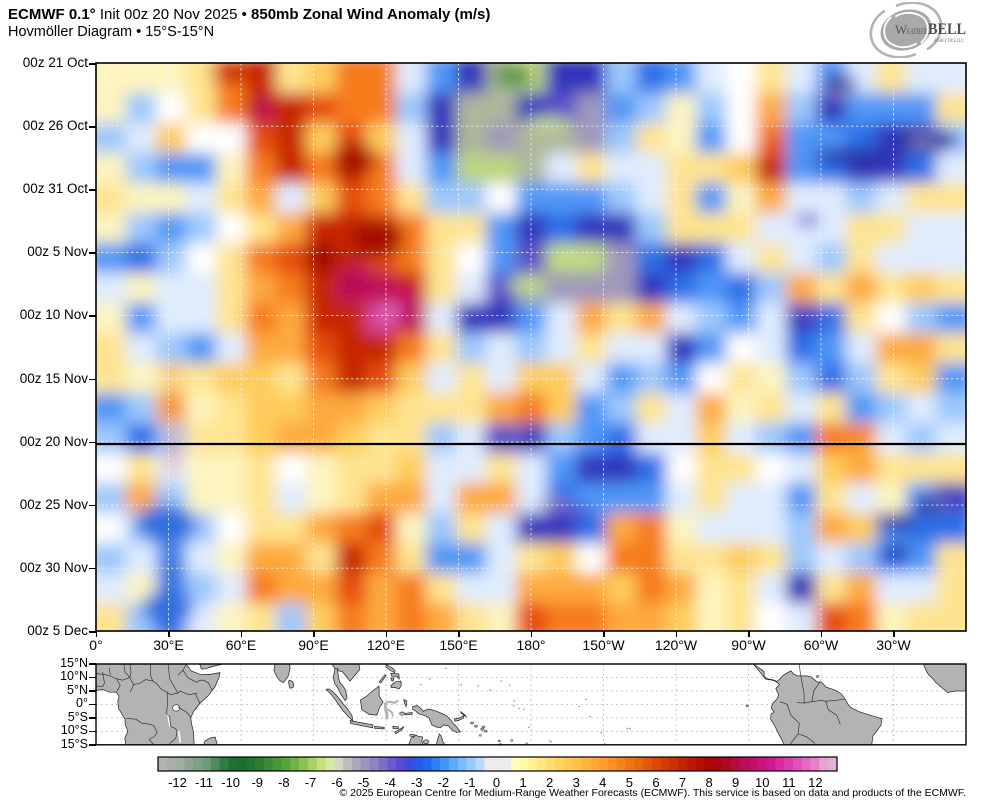 The height and width of the screenshot is (808, 984). I want to click on svg-text: W, so click(901, 29).